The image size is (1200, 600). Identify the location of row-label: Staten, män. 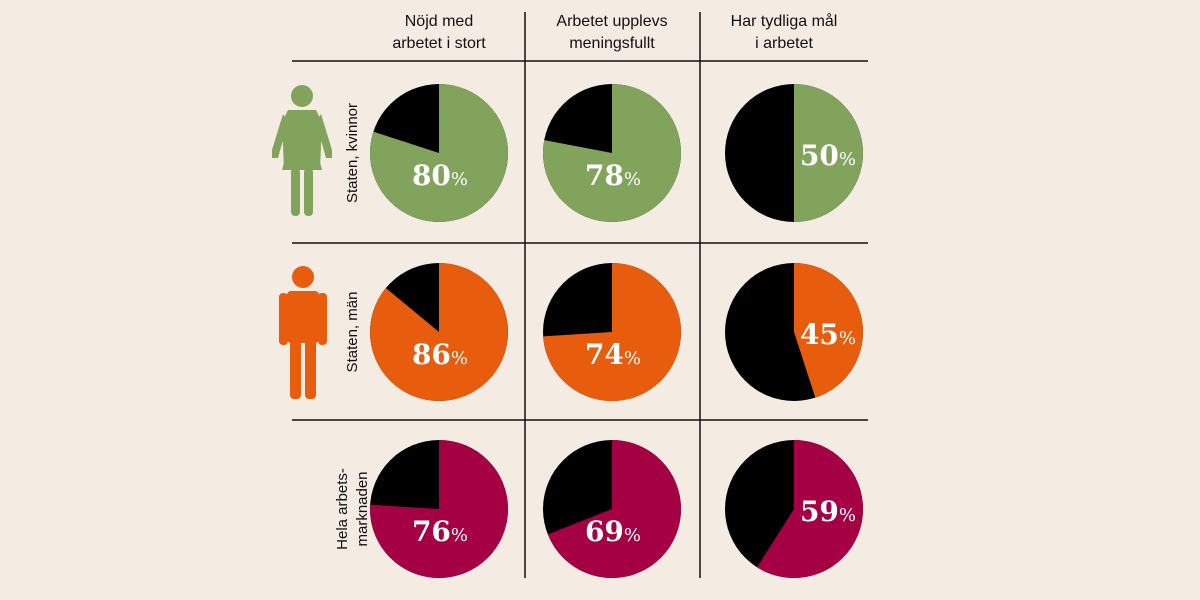
(352, 332).